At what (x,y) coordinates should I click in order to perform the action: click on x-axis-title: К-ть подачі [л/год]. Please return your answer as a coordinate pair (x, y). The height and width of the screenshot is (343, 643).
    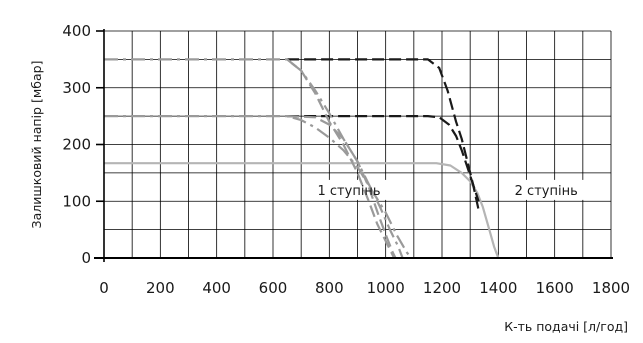
    Looking at the image, I should click on (566, 326).